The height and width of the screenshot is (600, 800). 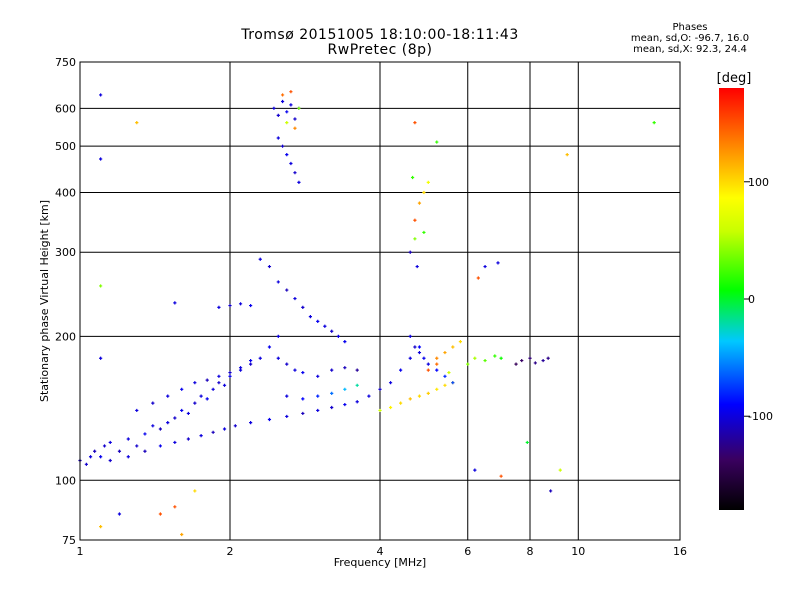 I want to click on y-axis-label: Stationary phase Virtual Height [km], so click(x=44, y=301).